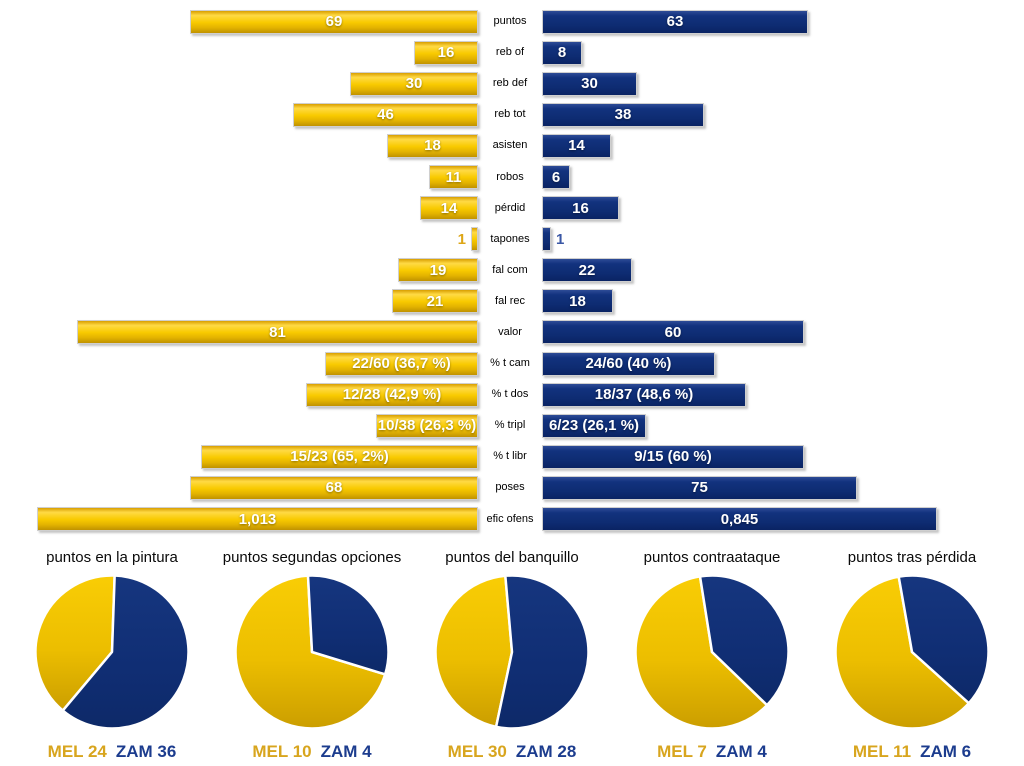 The image size is (1024, 766). What do you see at coordinates (783, 270) in the screenshot?
I see `zam-bar-cell: 22` at bounding box center [783, 270].